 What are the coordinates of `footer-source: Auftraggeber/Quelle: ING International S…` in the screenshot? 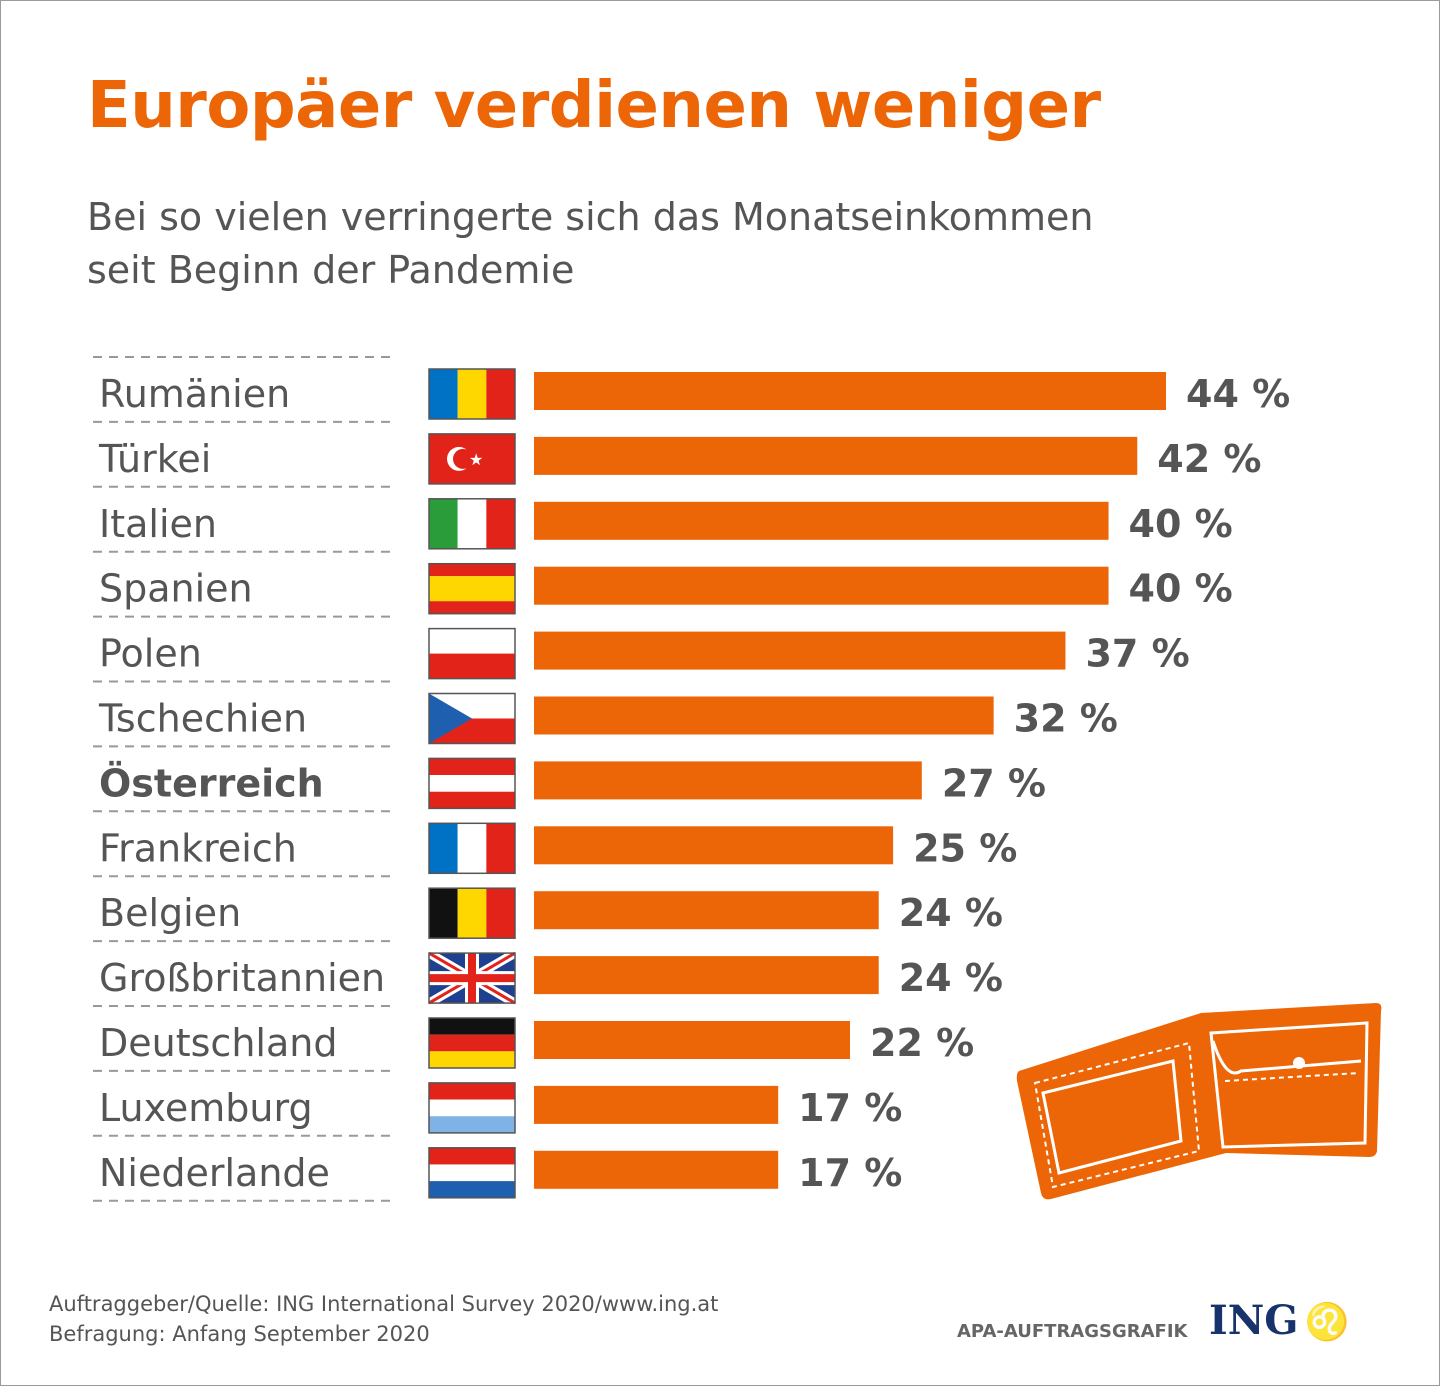 It's located at (383, 1319).